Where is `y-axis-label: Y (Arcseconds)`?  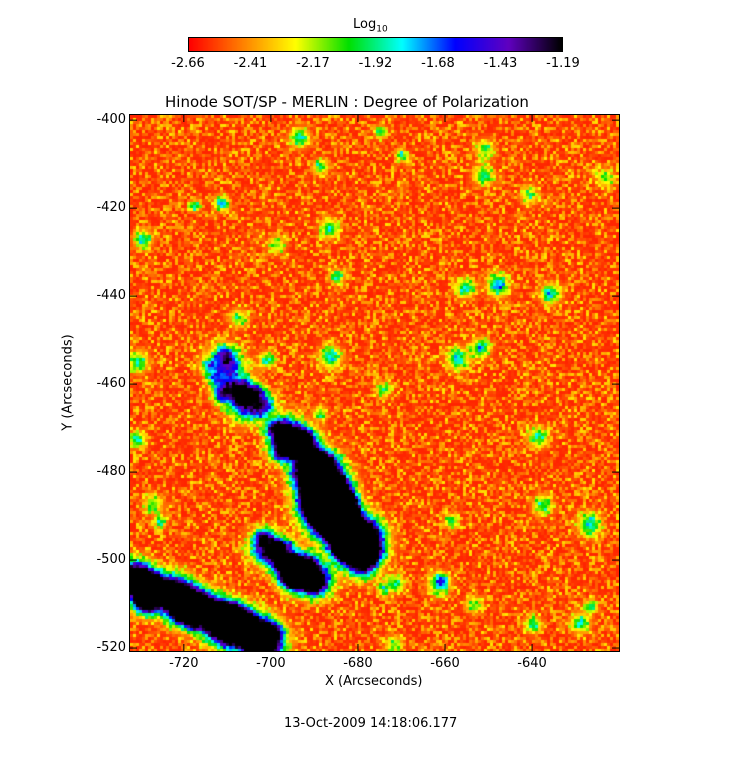
y-axis-label: Y (Arcseconds) is located at coordinates (68, 382).